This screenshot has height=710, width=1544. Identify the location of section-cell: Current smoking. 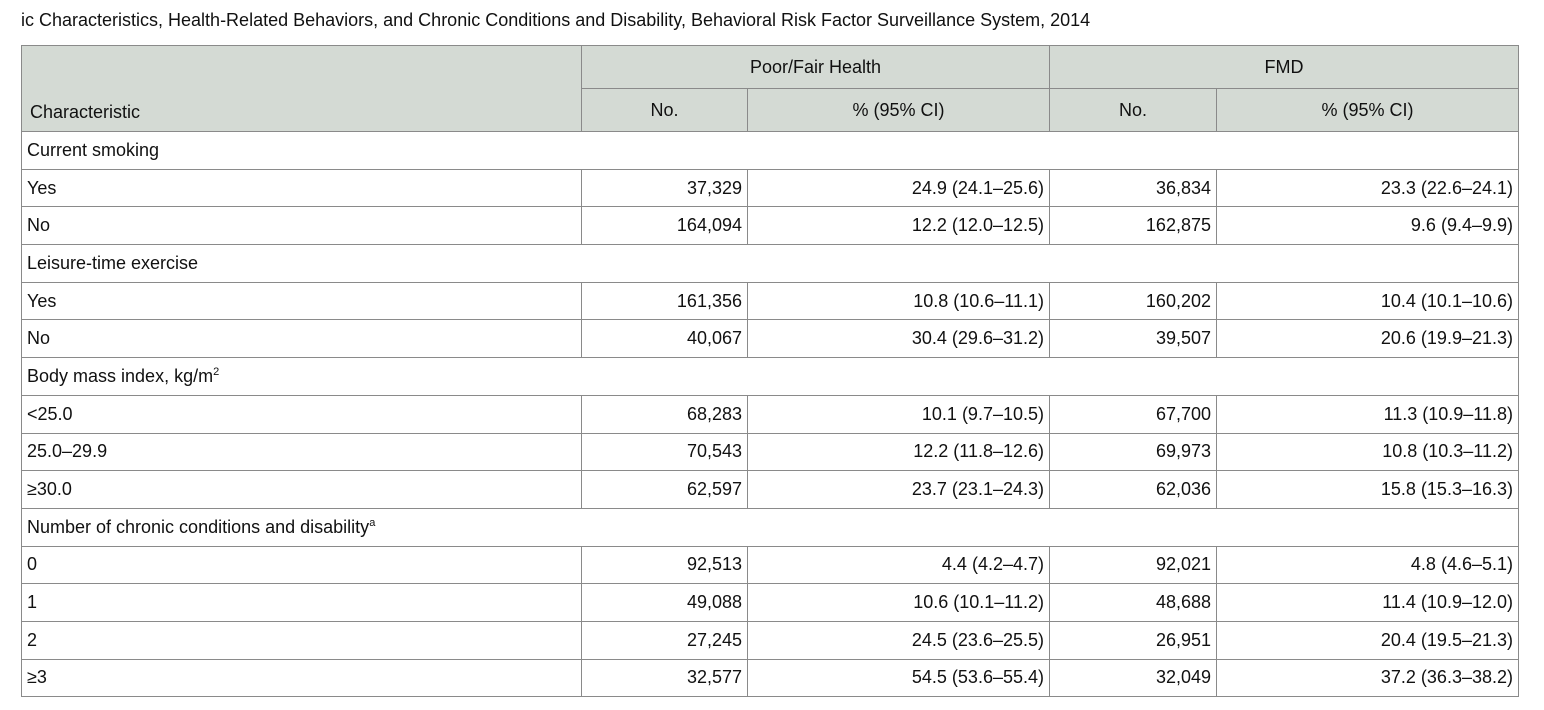
(770, 150).